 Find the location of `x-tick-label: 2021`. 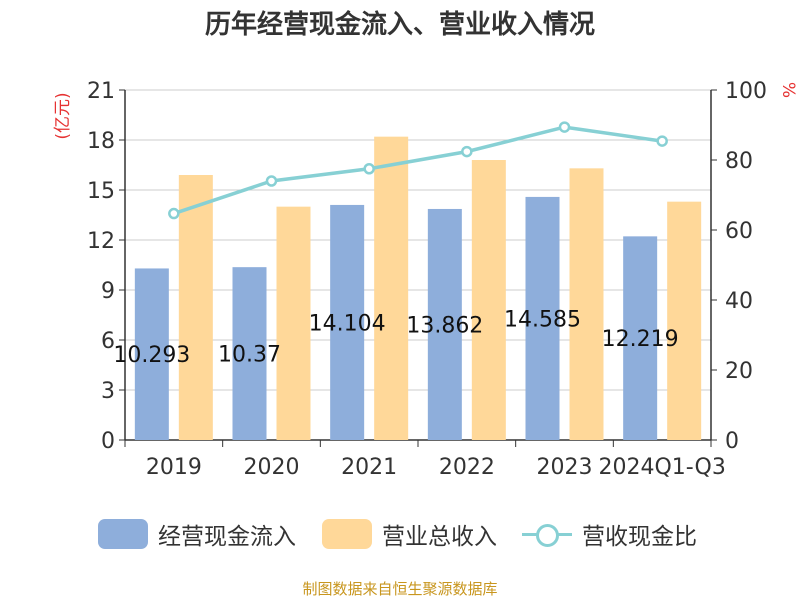

x-tick-label: 2021 is located at coordinates (369, 467).